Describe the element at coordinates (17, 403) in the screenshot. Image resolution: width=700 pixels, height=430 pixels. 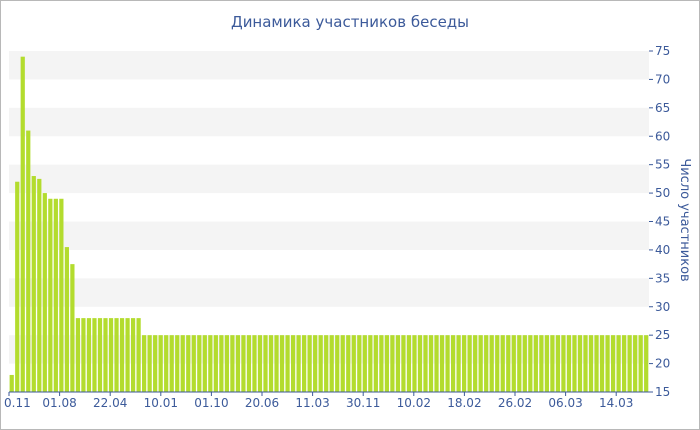
I see `x-tick-label: 0.11` at that location.